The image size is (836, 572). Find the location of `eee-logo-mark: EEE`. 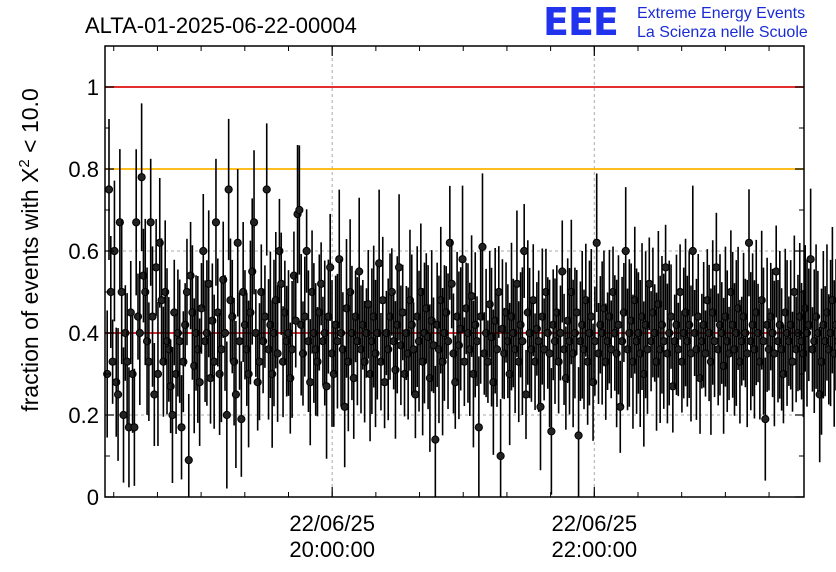

eee-logo-mark: EEE is located at coordinates (581, 22).